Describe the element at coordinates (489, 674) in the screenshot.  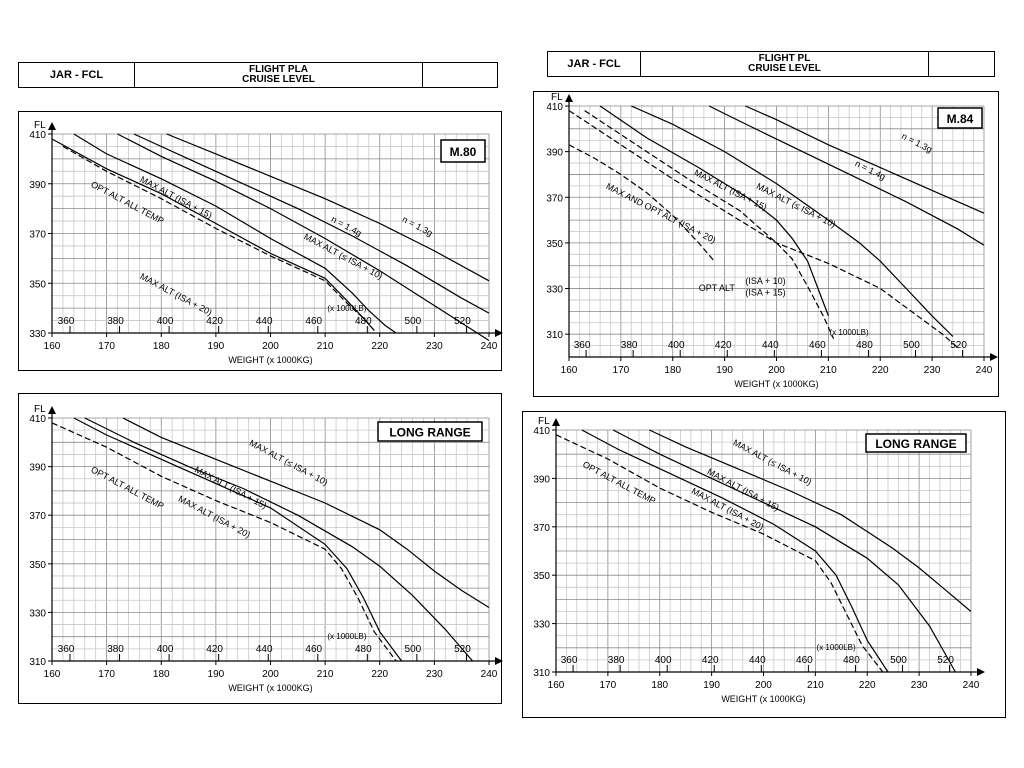
I see `x-tick-label: 240` at that location.